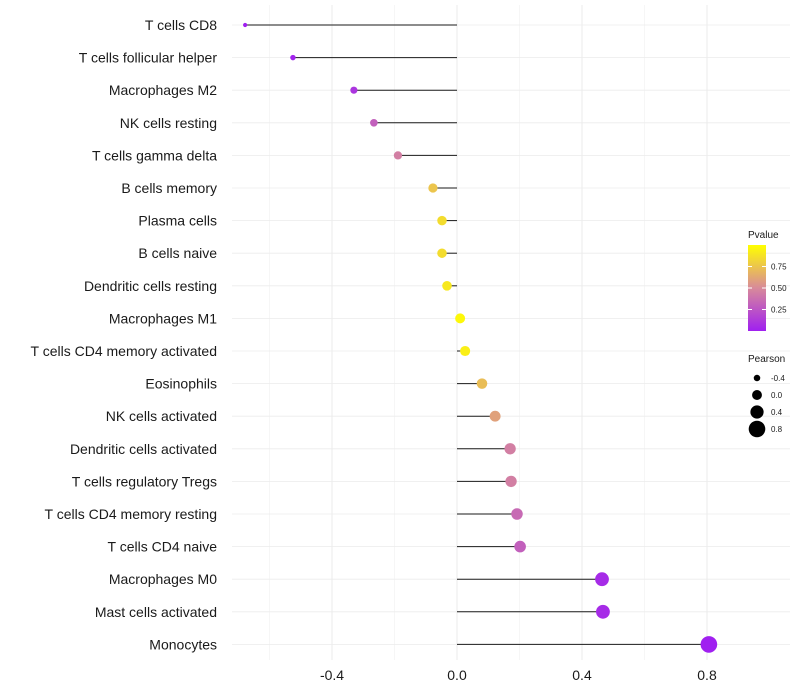 This screenshot has height=700, width=800. What do you see at coordinates (161, 416) in the screenshot?
I see `y-tick-label: NK cells activated` at bounding box center [161, 416].